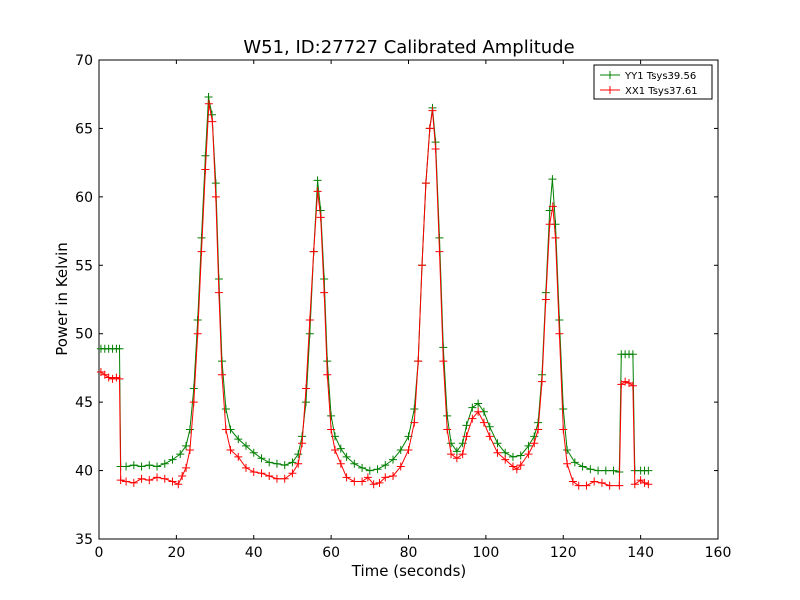 The width and height of the screenshot is (800, 600). What do you see at coordinates (84, 61) in the screenshot?
I see `y-tick-label-7: 70` at bounding box center [84, 61].